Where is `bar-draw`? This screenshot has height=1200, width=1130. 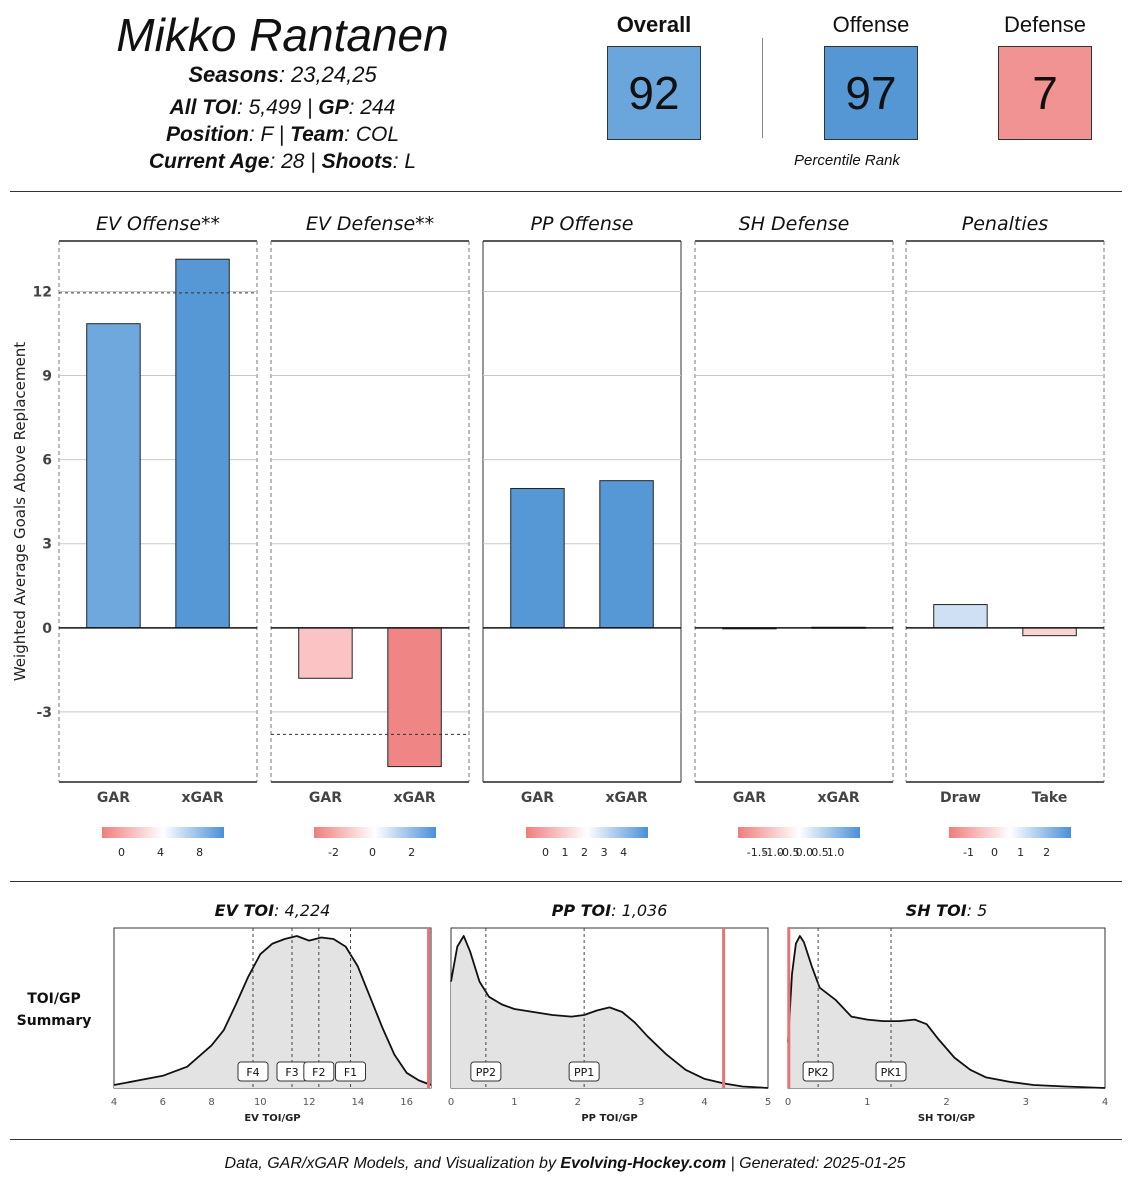
bar-draw is located at coordinates (960, 616).